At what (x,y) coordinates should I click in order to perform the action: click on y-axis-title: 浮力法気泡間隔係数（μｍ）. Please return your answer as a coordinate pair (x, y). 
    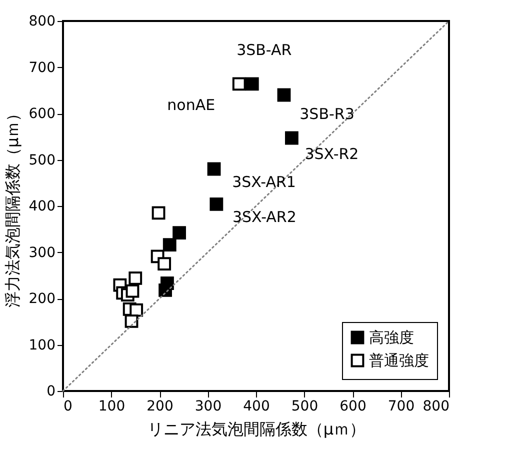
    Looking at the image, I should click on (12, 206).